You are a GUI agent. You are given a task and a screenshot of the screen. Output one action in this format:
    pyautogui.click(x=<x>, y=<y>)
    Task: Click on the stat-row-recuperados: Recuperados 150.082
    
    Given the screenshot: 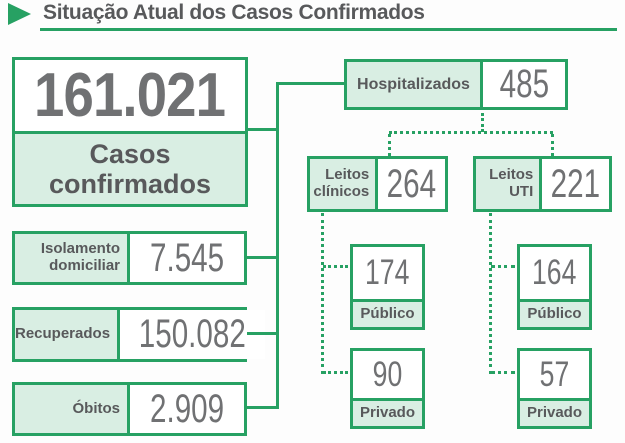 What is the action you would take?
    pyautogui.click(x=138, y=334)
    